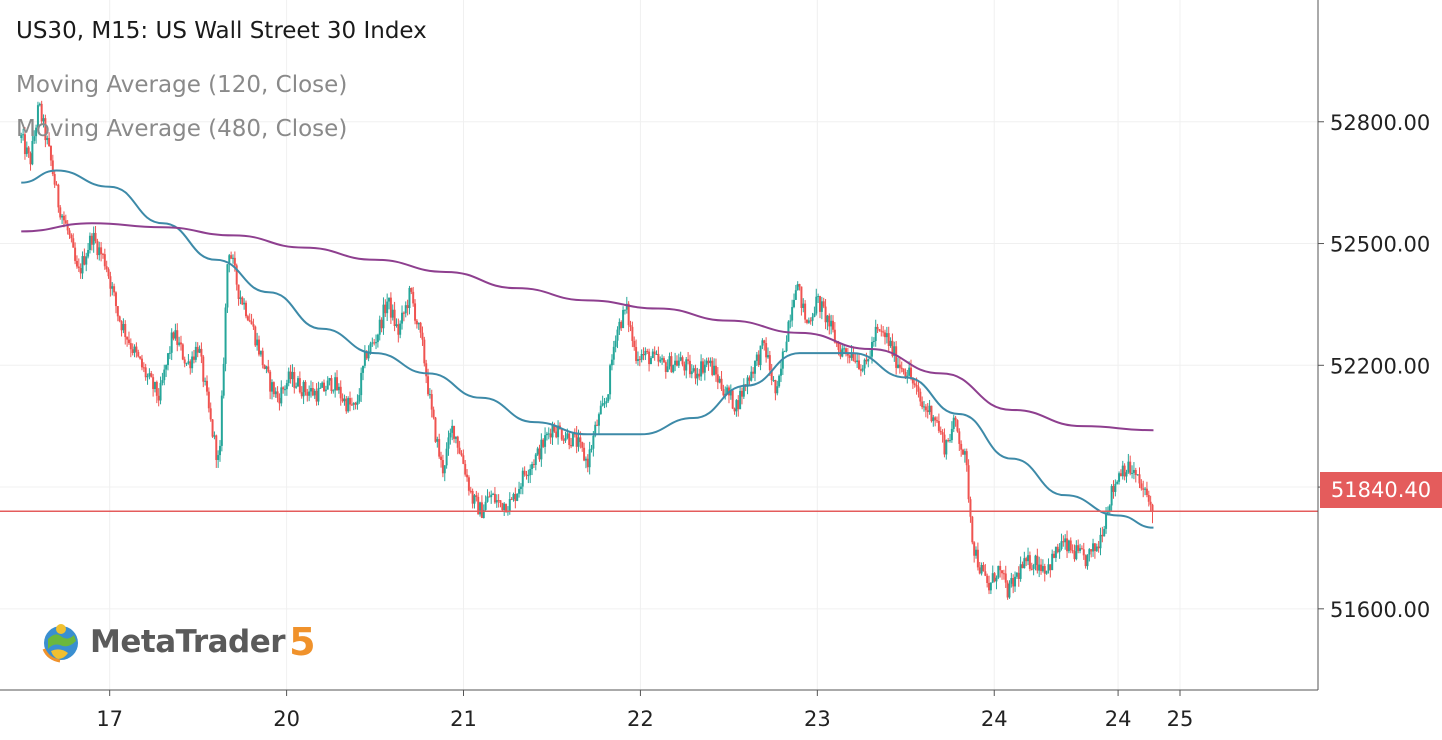  Describe the element at coordinates (182, 129) in the screenshot. I see `indicator-label-ma480: Moving Average (480, Close)` at that location.